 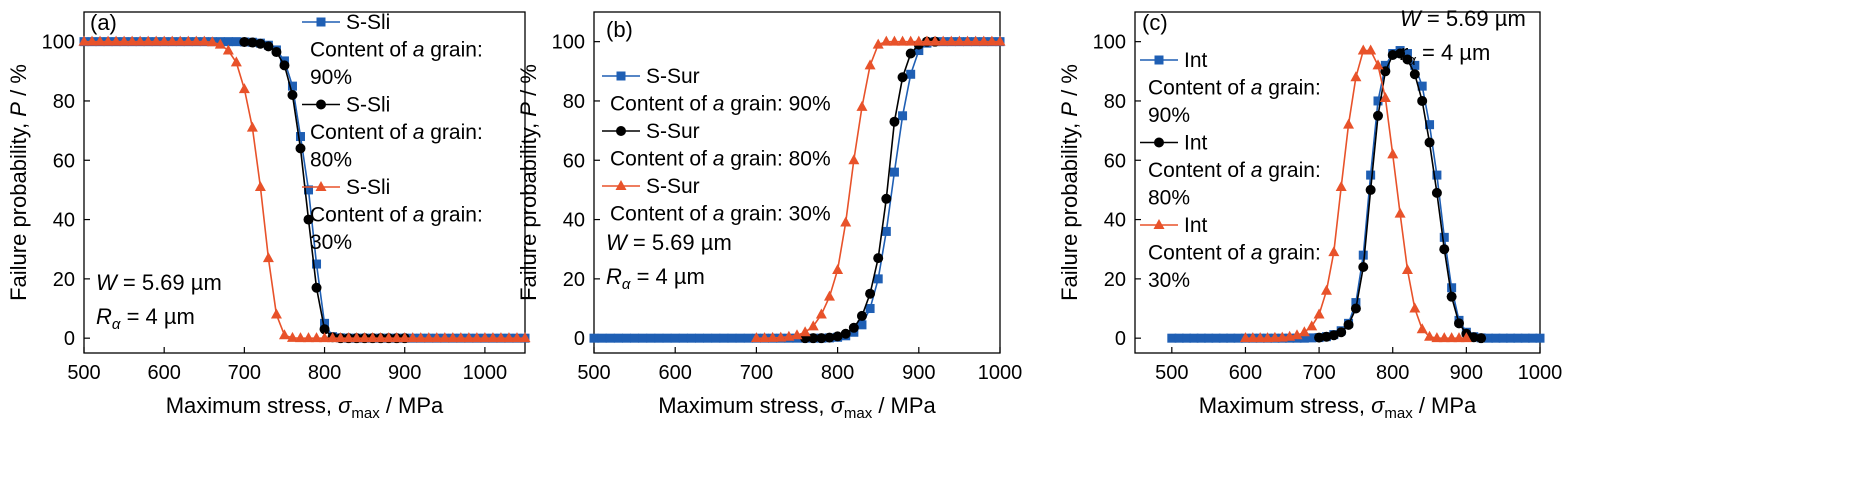 I want to click on y-axis-label: Failure probability, P / %, so click(x=1069, y=182).